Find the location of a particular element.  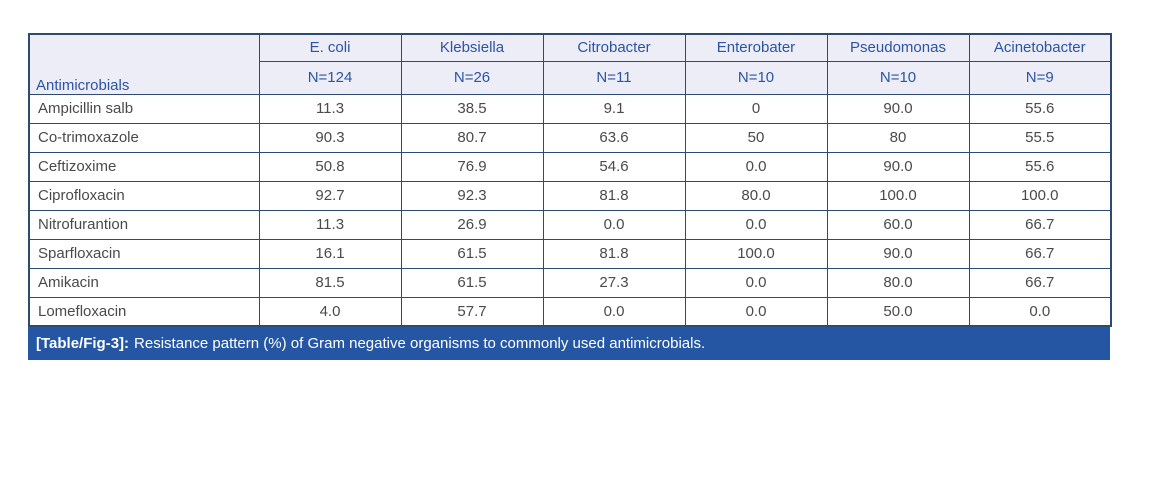

table-row: Nitrofurantion 11.3 26.9 0.0 0.0 60.0 66.7 is located at coordinates (570, 224).